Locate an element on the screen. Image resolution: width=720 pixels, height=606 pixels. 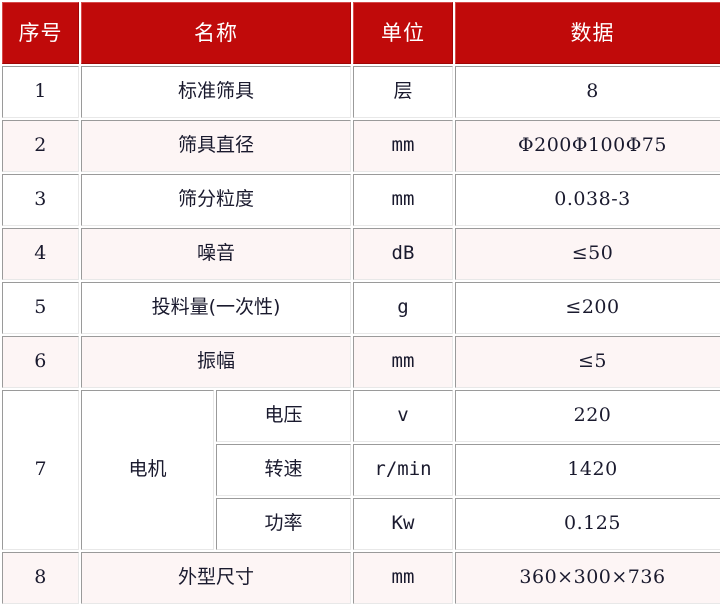
cell-index: 8 is located at coordinates (40, 578).